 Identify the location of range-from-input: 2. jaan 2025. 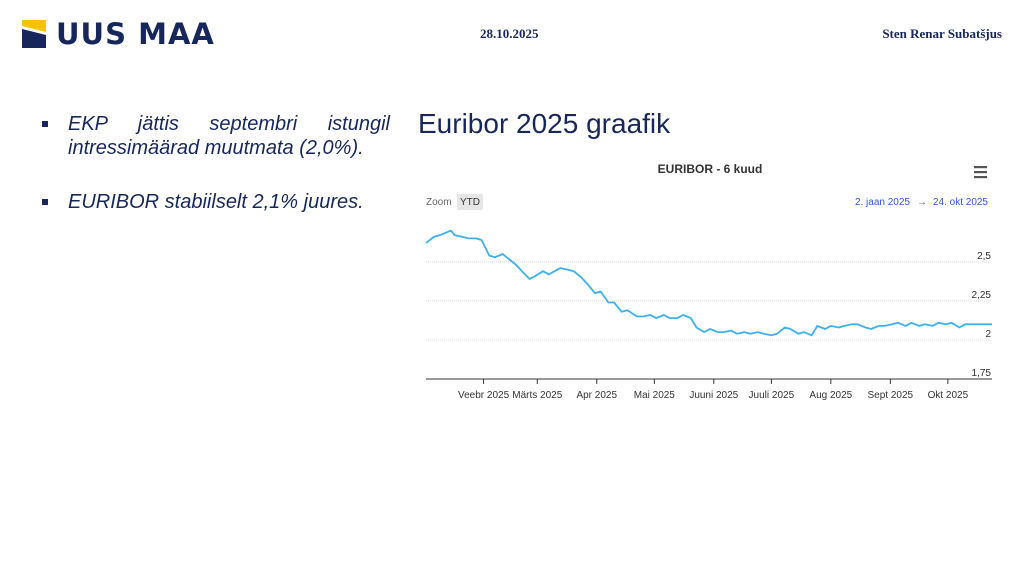
(882, 202).